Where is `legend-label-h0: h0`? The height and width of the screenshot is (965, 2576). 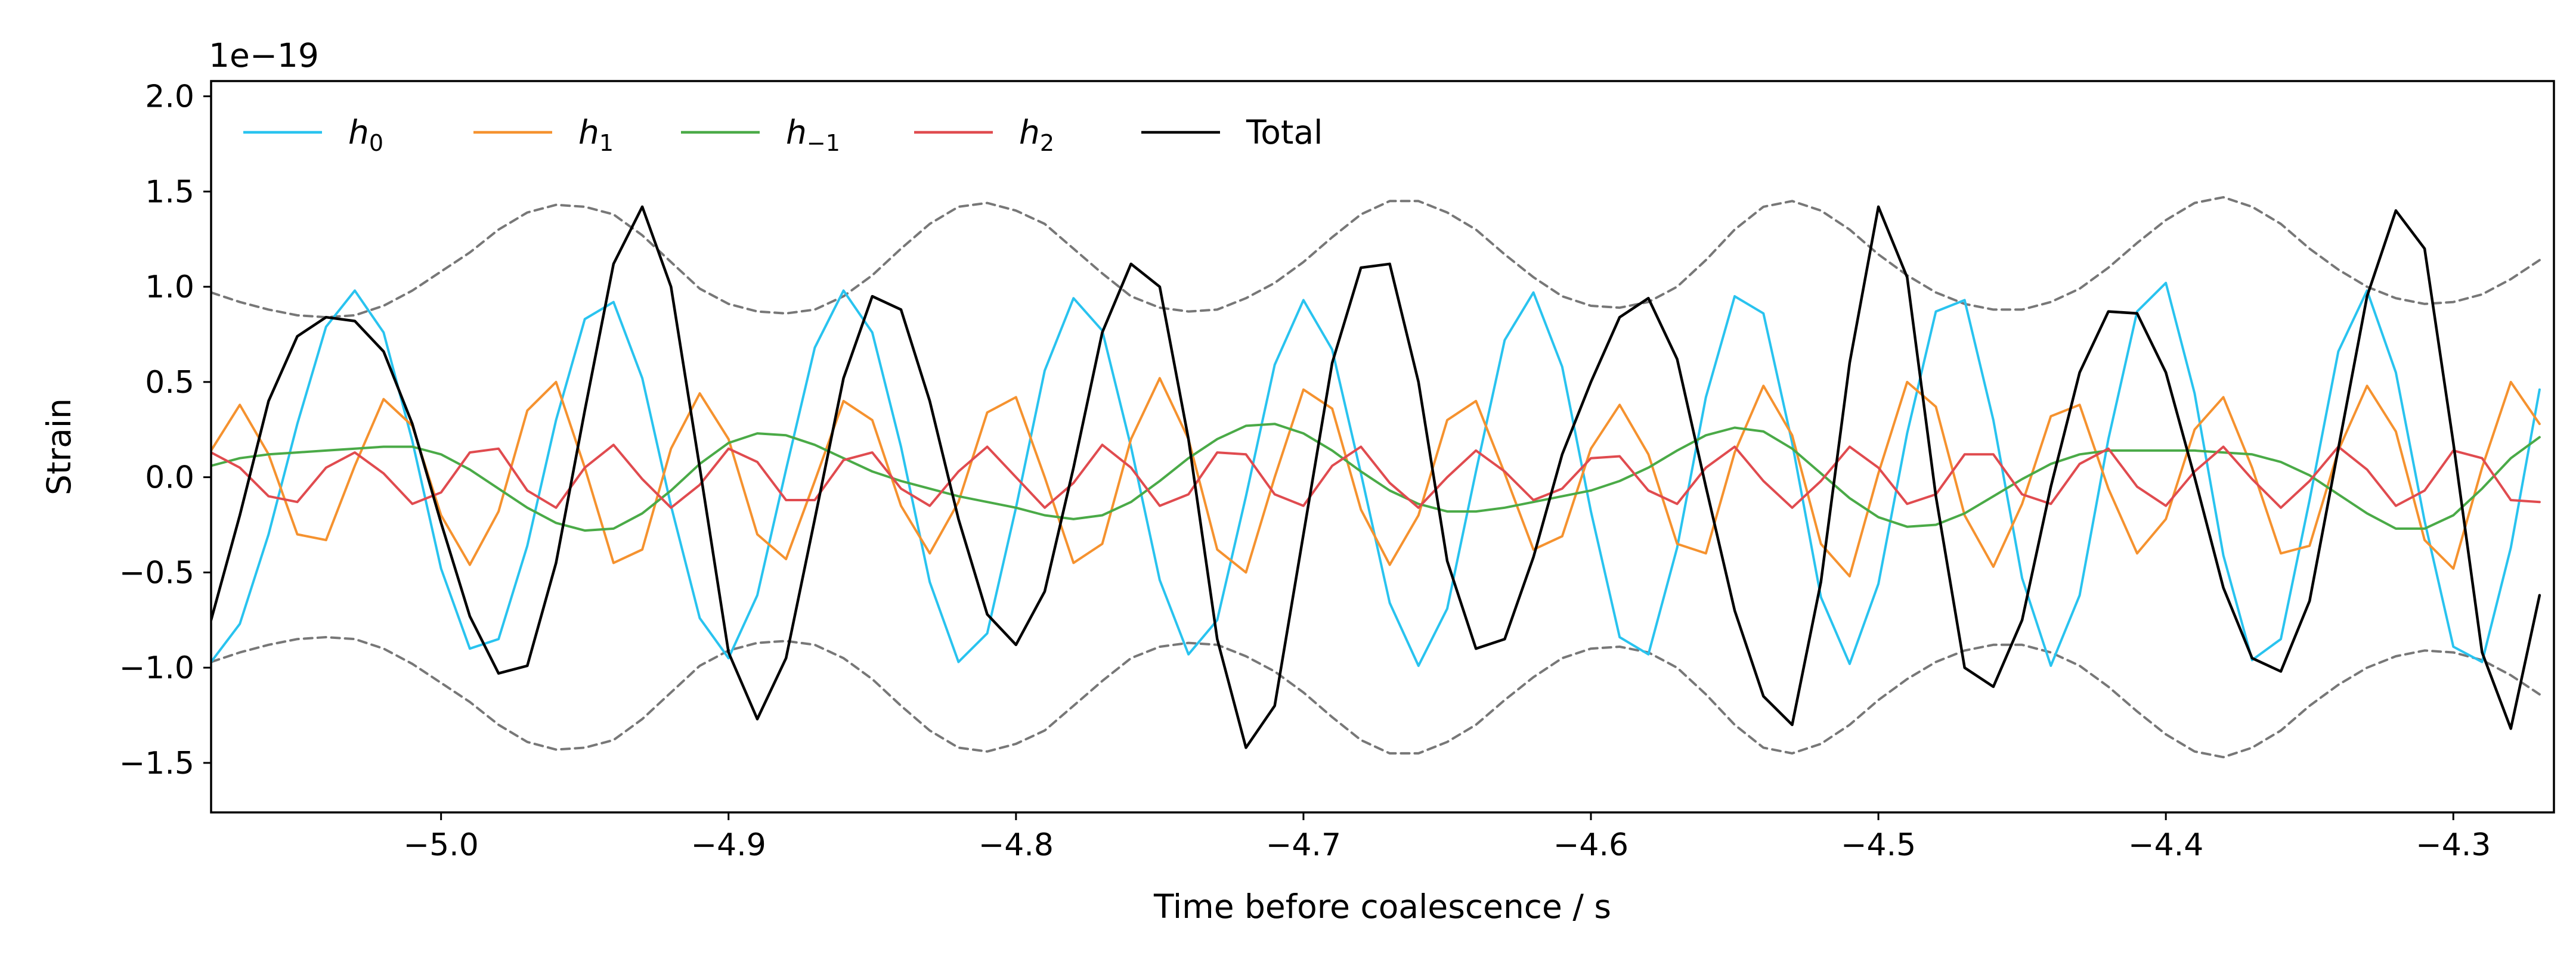 legend-label-h0: h0 is located at coordinates (365, 134).